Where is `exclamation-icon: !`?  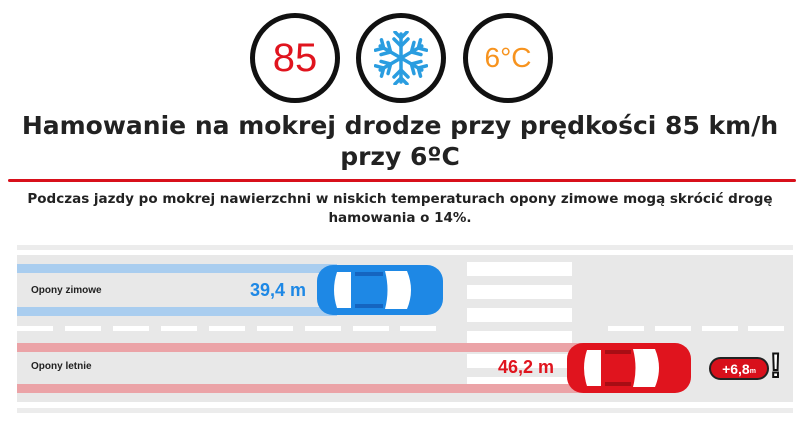
exclamation-icon: ! is located at coordinates (775, 366).